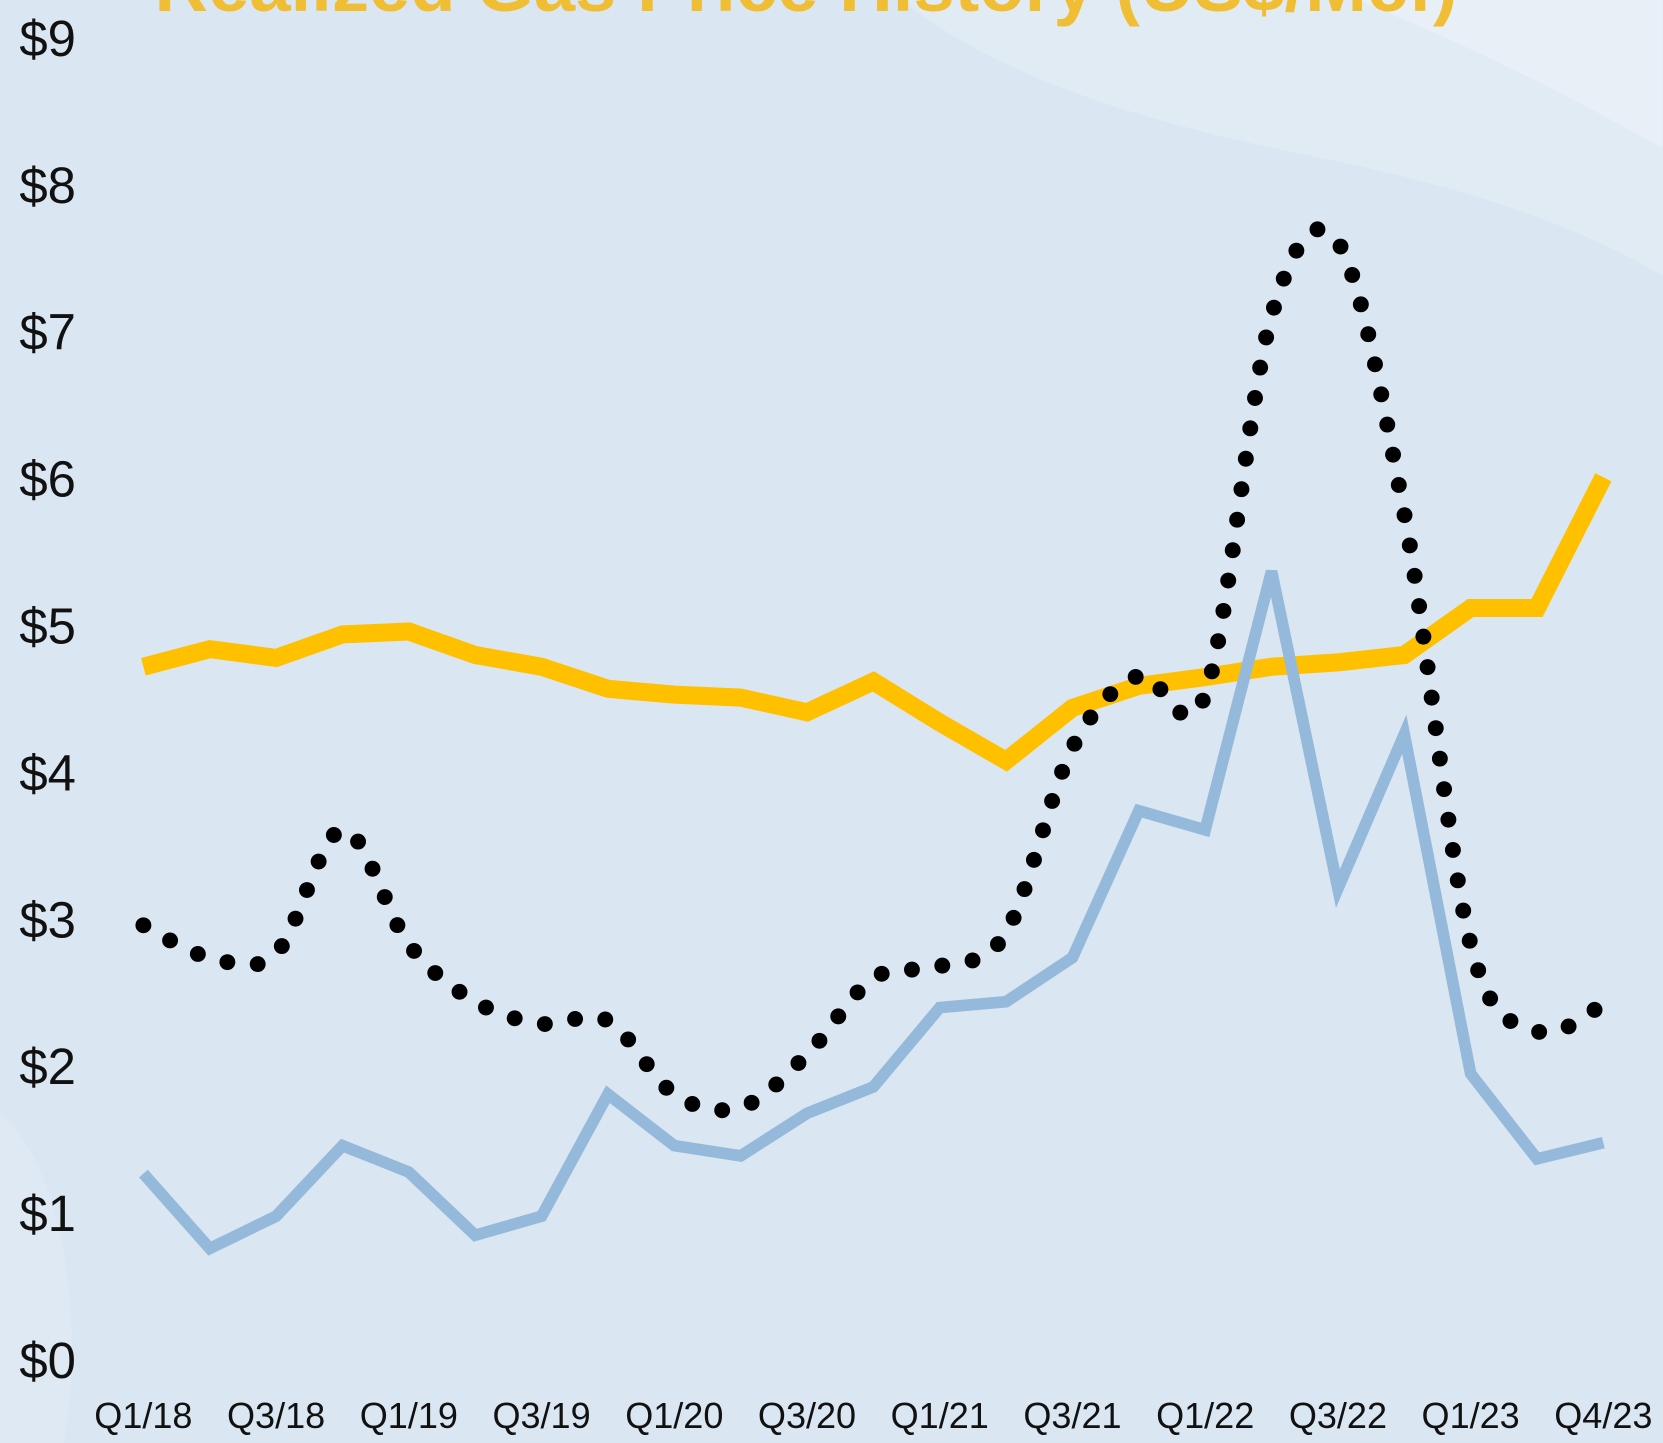 This screenshot has height=1443, width=1663. What do you see at coordinates (807, 1415) in the screenshot?
I see `x-tick-label: Q3/20` at bounding box center [807, 1415].